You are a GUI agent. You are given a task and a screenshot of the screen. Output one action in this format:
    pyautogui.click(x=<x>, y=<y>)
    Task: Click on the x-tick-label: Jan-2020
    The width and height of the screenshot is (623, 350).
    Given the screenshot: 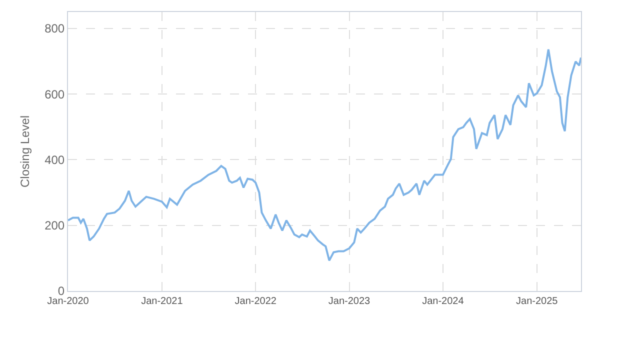 What is the action you would take?
    pyautogui.click(x=68, y=301)
    